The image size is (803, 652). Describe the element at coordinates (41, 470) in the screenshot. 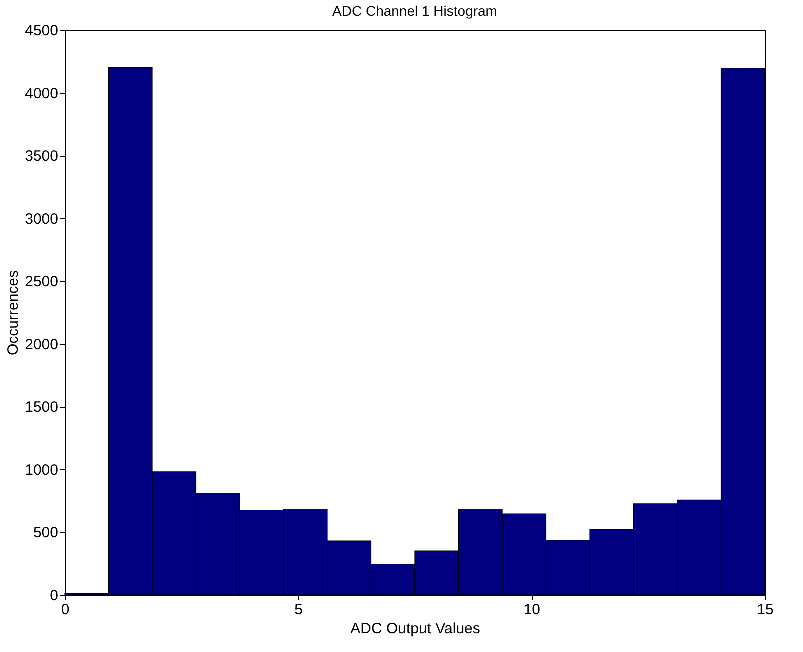

I see `y-tick-label: 1000` at that location.